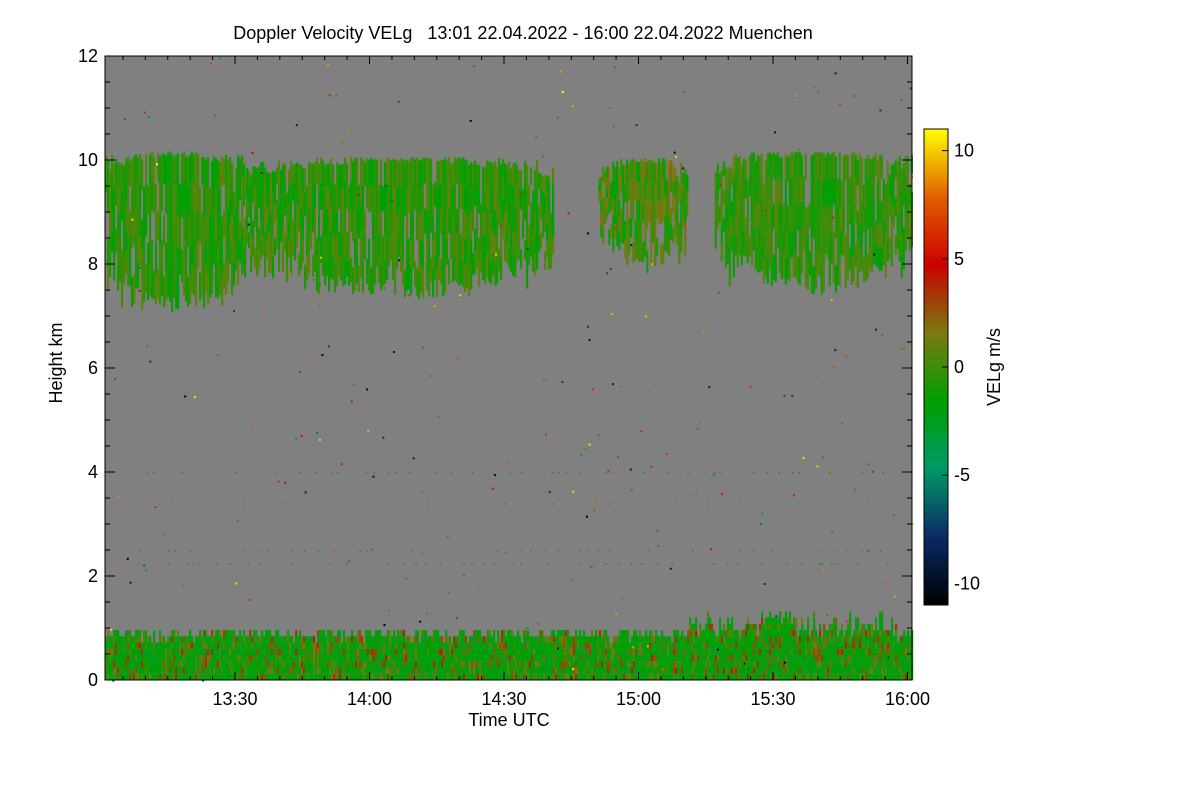 This screenshot has height=800, width=1200. I want to click on y-tick-label: 2, so click(93, 576).